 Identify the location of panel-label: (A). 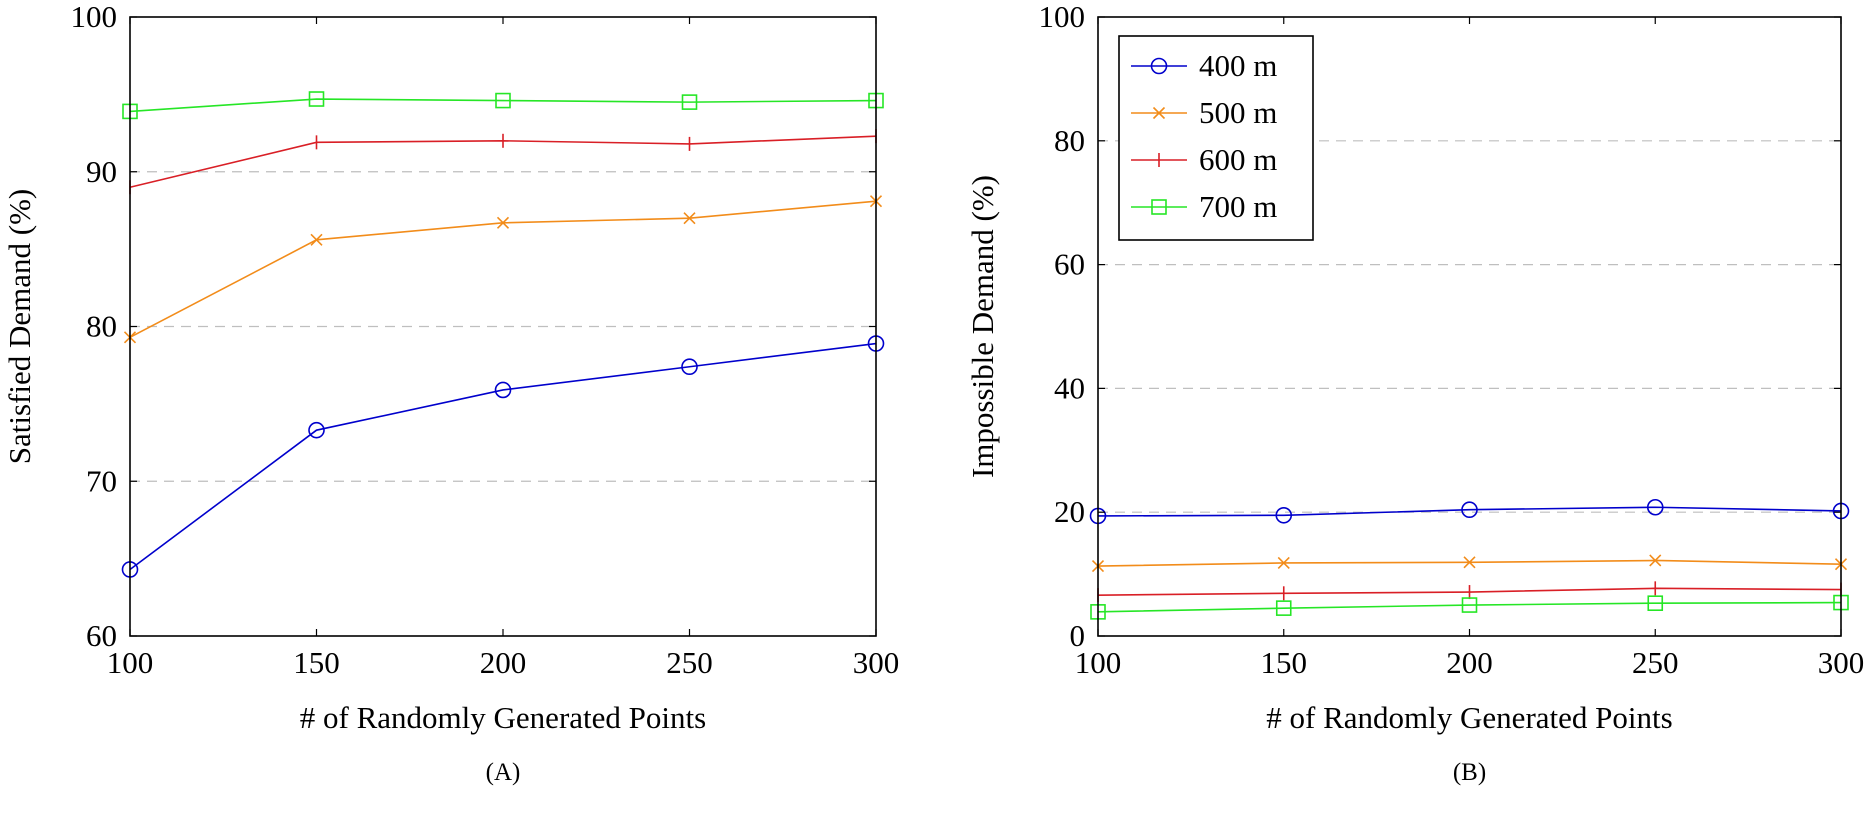
(503, 772).